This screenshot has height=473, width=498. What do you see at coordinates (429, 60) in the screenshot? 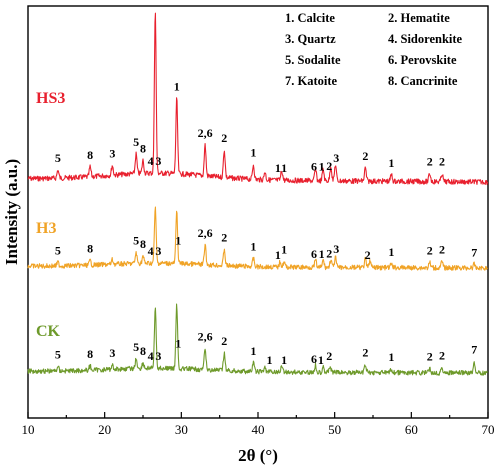
I see `legend-name: Perovskite` at bounding box center [429, 60].